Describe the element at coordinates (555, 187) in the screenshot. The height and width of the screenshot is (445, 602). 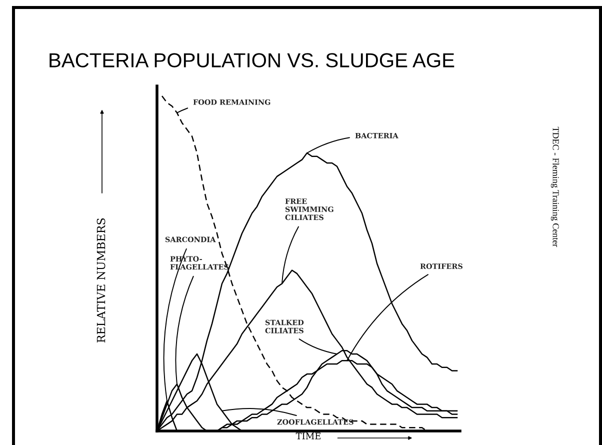
I see `text: TDEC - Fleming Training Center` at that location.